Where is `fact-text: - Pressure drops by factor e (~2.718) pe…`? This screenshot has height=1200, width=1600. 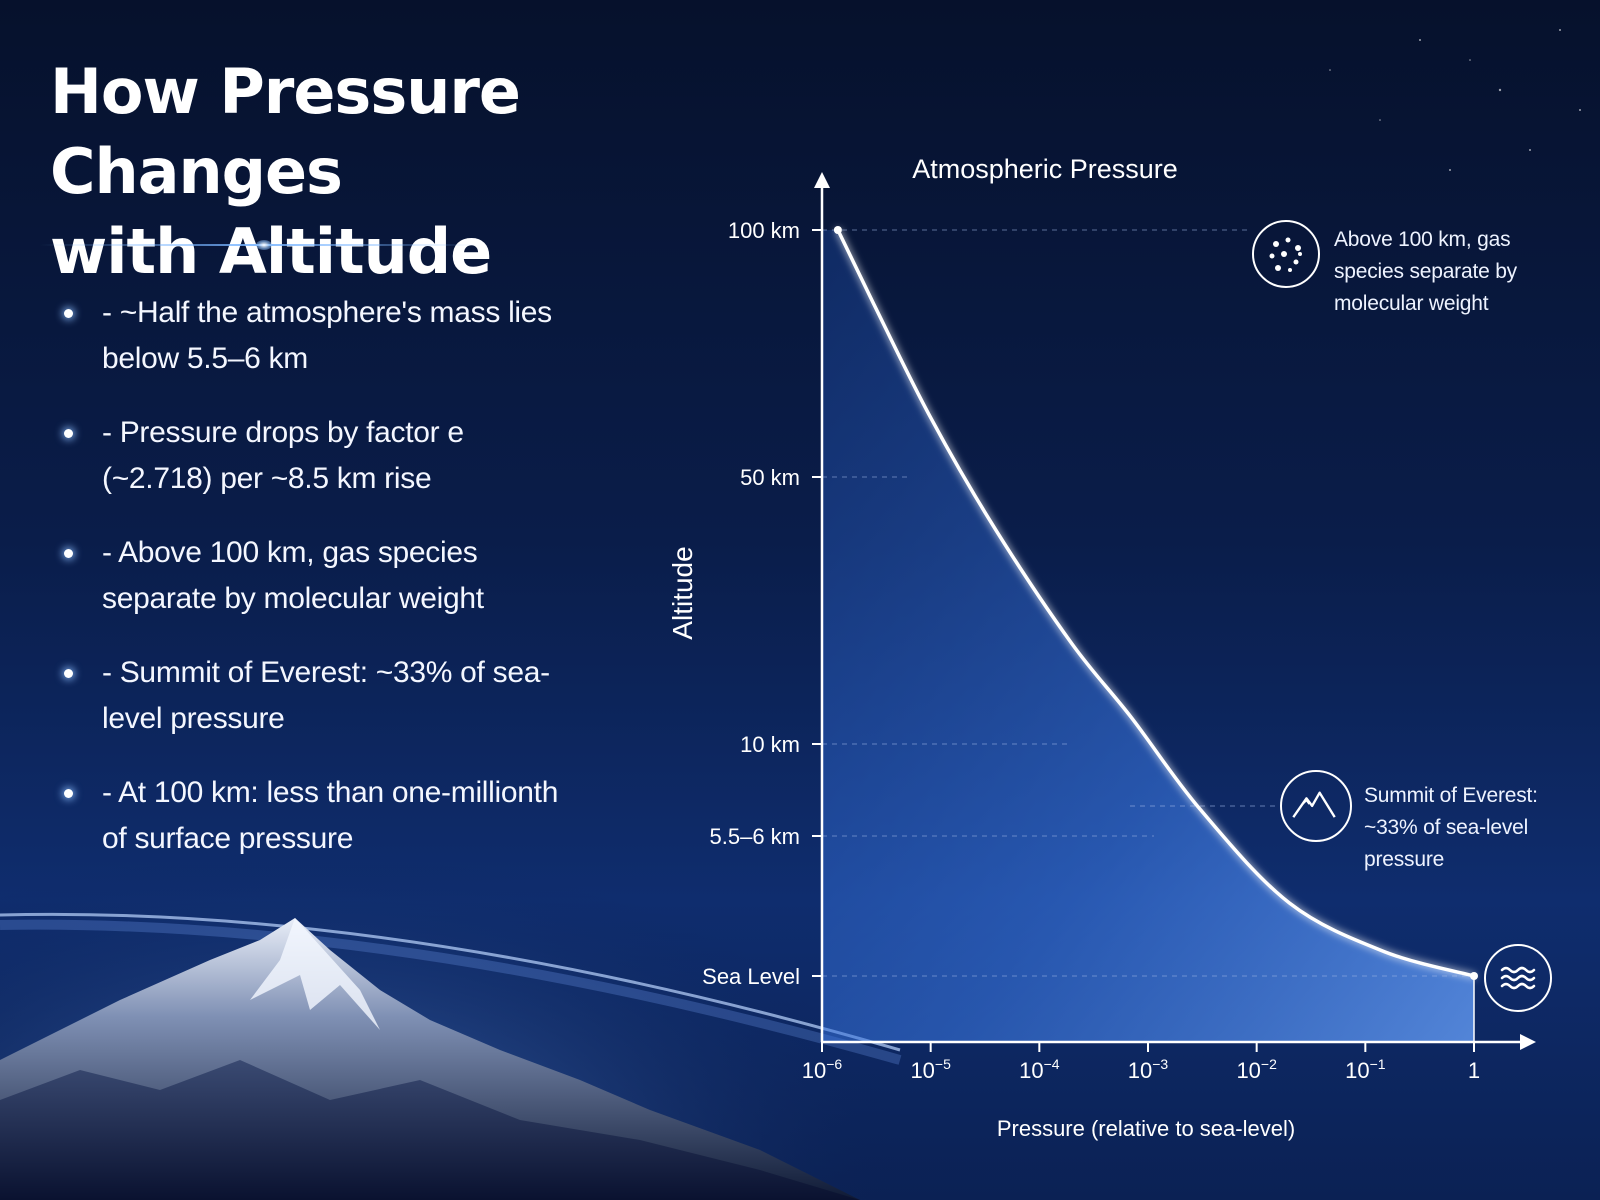
fact-text: - Pressure drops by factor e (~2.718) pe… is located at coordinates (283, 455).